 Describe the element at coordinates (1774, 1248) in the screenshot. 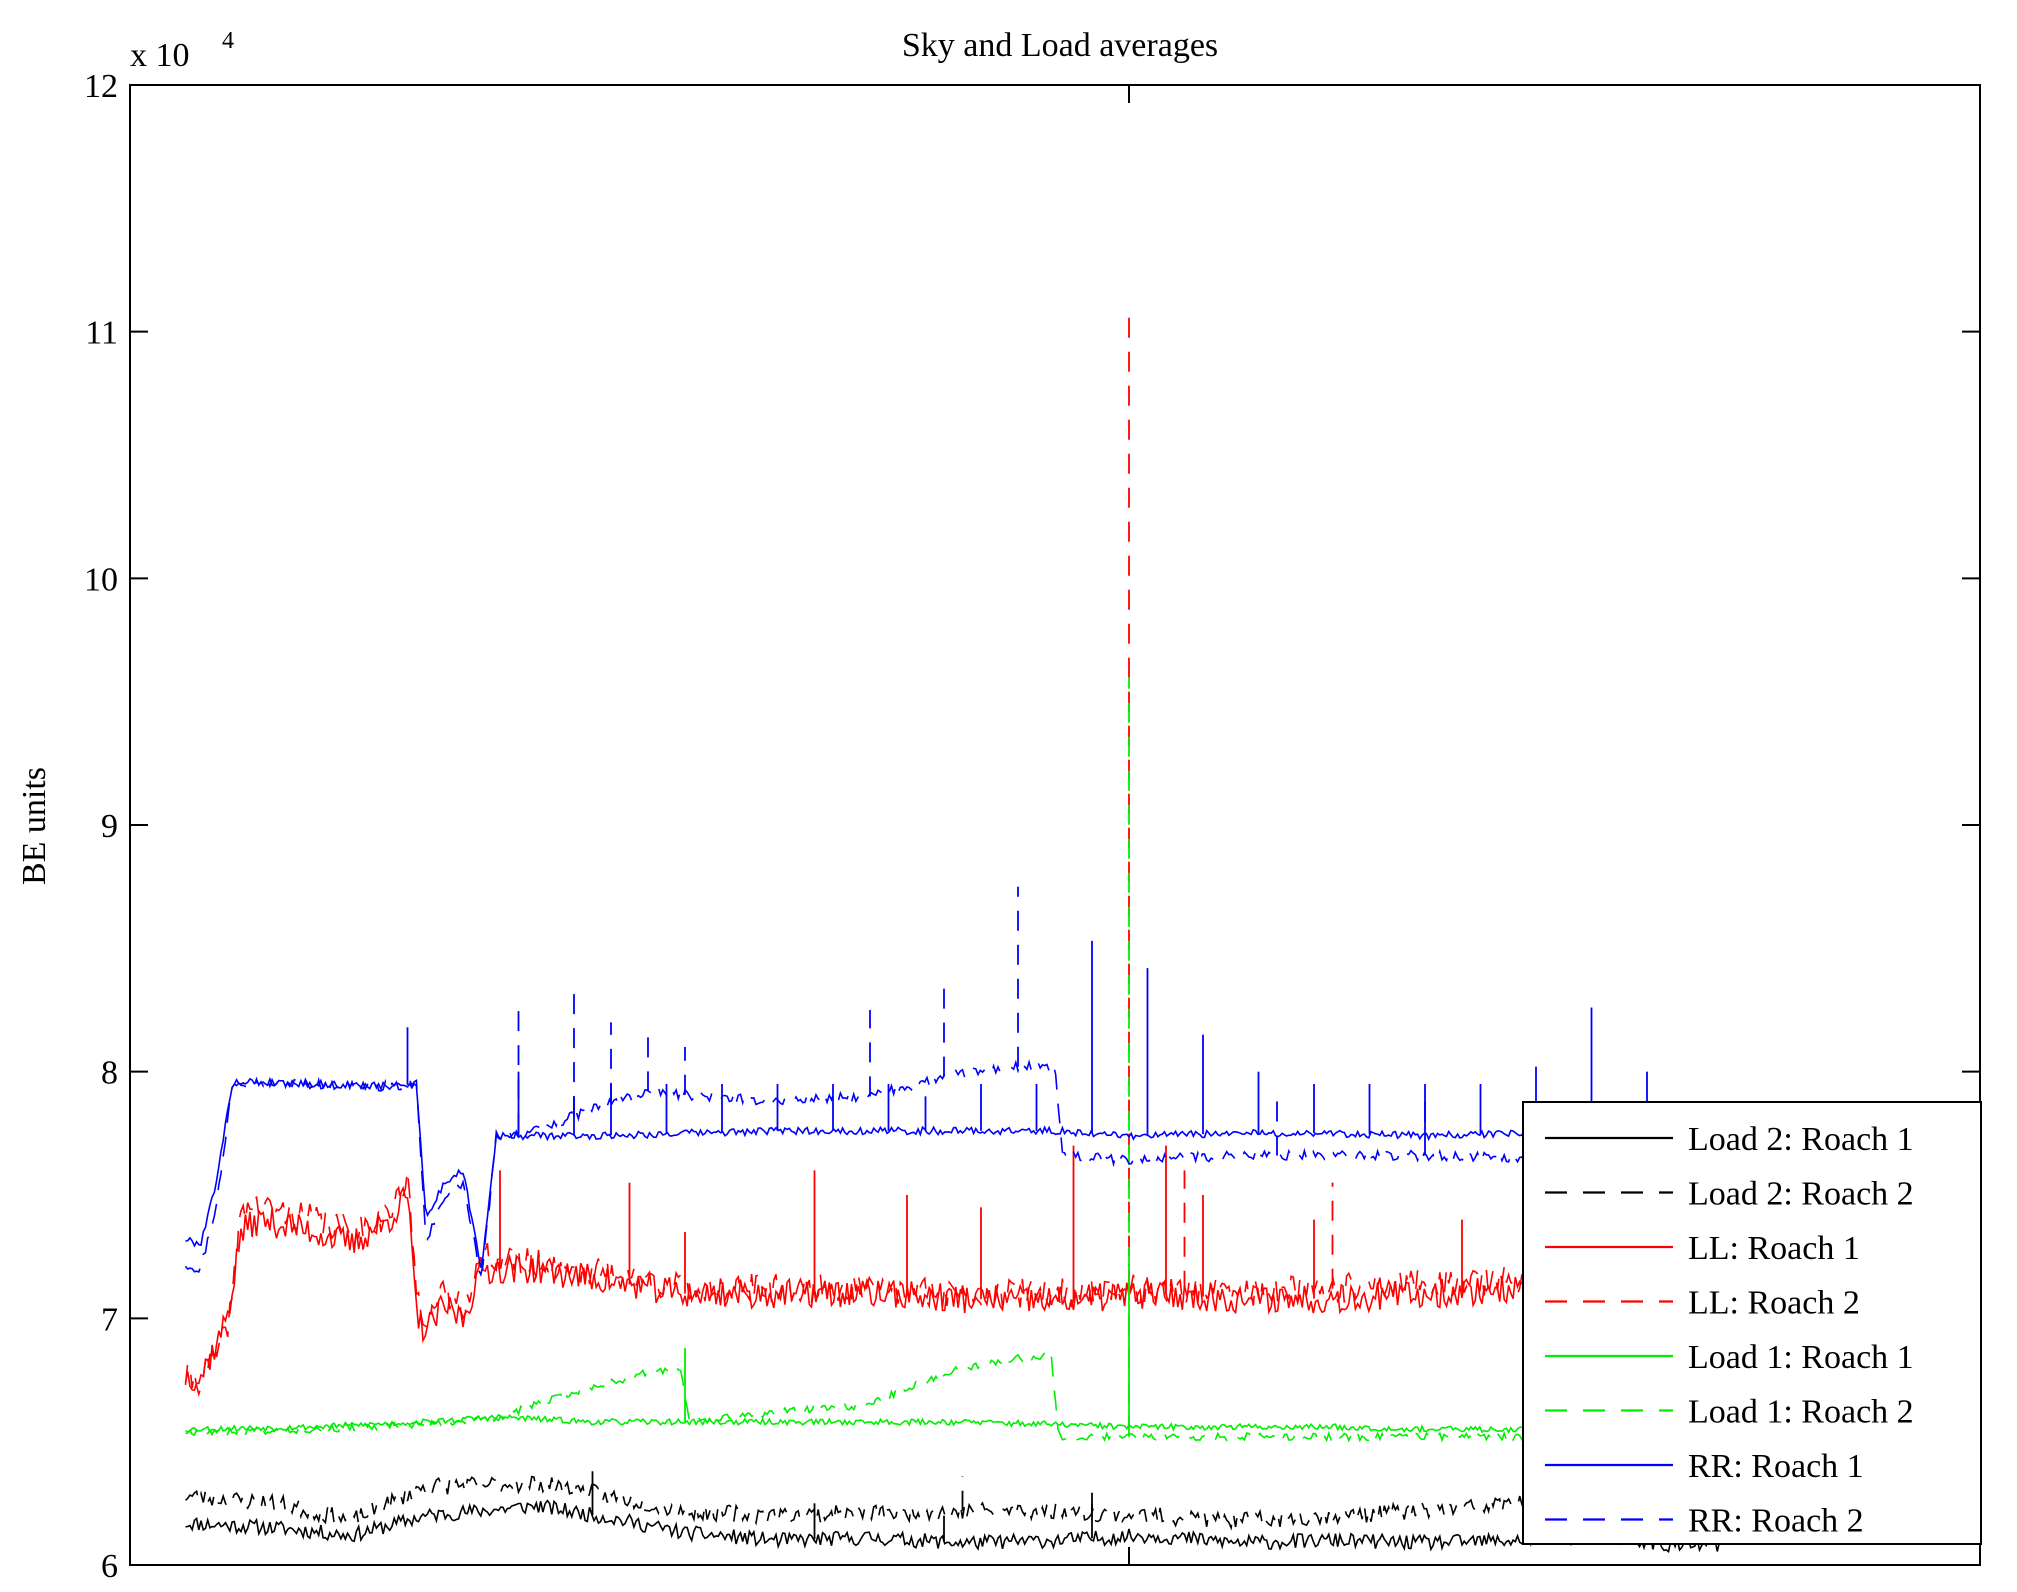

I see `legend-label: LL: Roach 1` at that location.